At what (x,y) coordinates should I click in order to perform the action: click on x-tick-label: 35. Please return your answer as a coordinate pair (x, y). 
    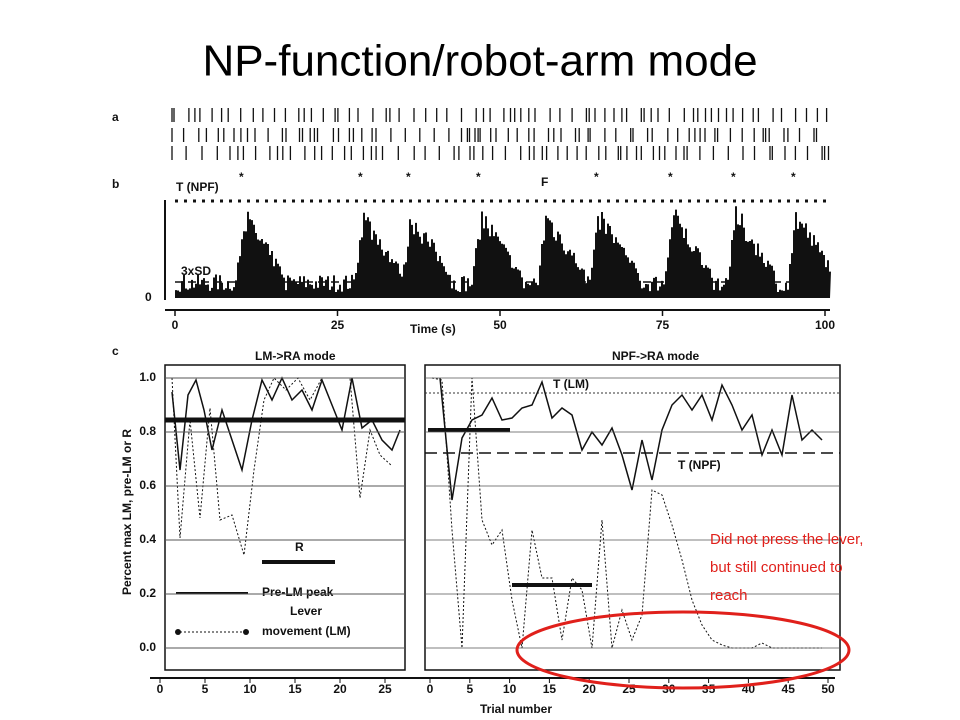
    Looking at the image, I should click on (709, 689).